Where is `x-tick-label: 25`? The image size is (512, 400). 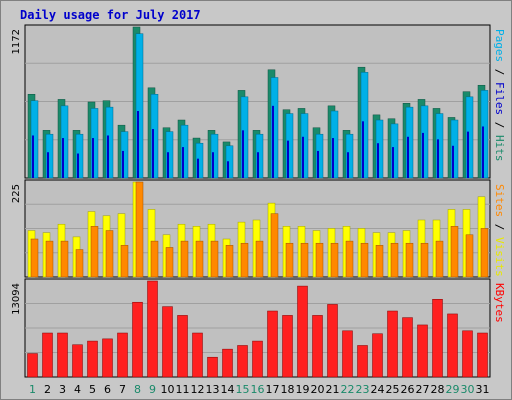 x-tick-label: 25 is located at coordinates (393, 389).